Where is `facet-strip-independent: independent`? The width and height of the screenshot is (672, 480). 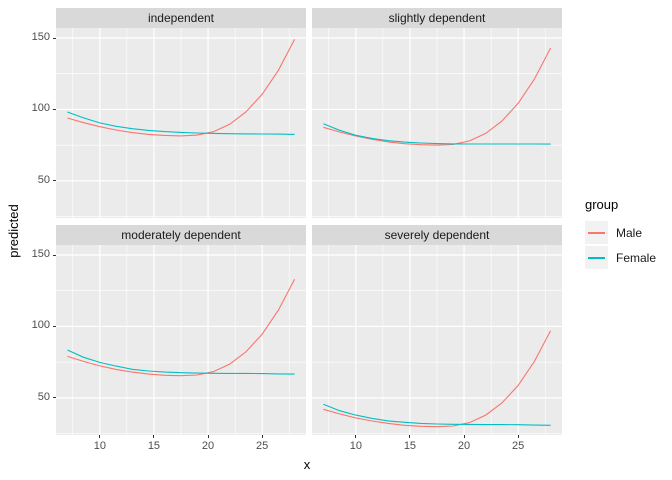 facet-strip-independent: independent is located at coordinates (181, 18).